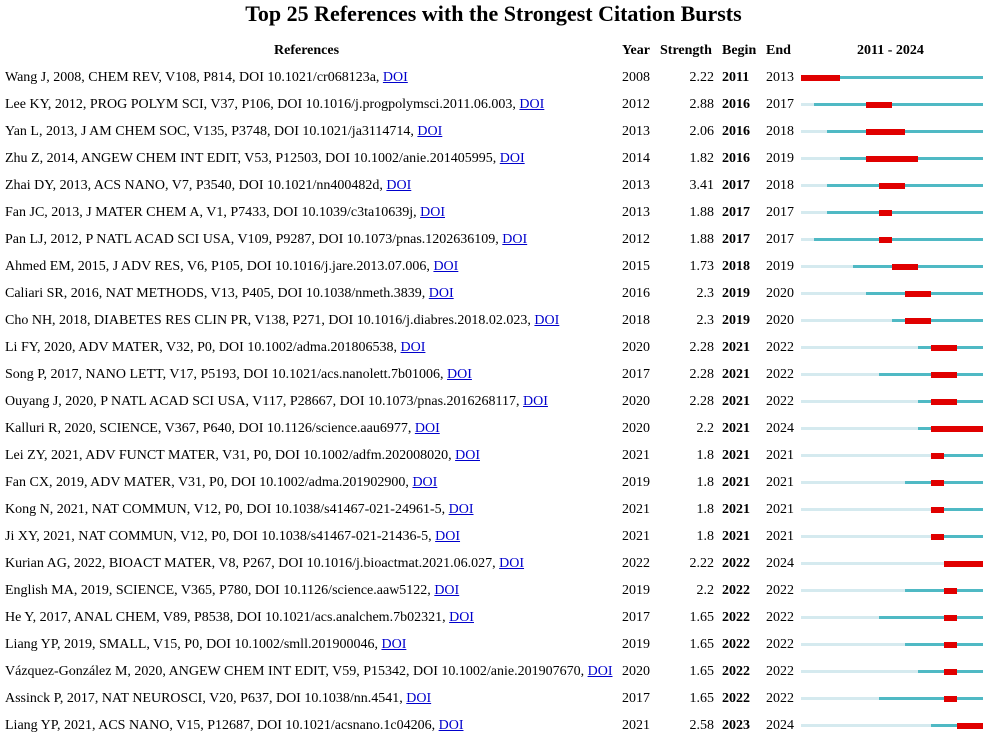 The width and height of the screenshot is (987, 744). I want to click on strength-cell: 2.3, so click(705, 320).